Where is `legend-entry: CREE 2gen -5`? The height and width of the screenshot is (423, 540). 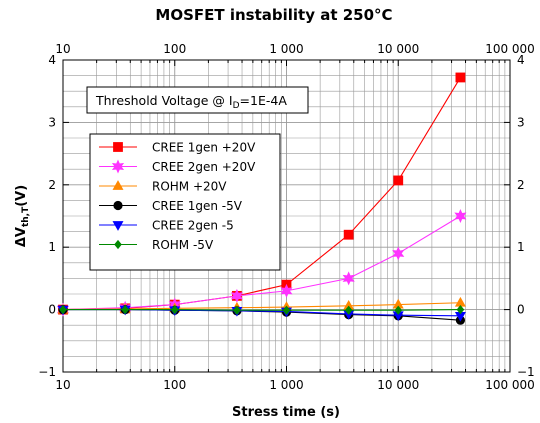 legend-entry: CREE 2gen -5 is located at coordinates (166, 226).